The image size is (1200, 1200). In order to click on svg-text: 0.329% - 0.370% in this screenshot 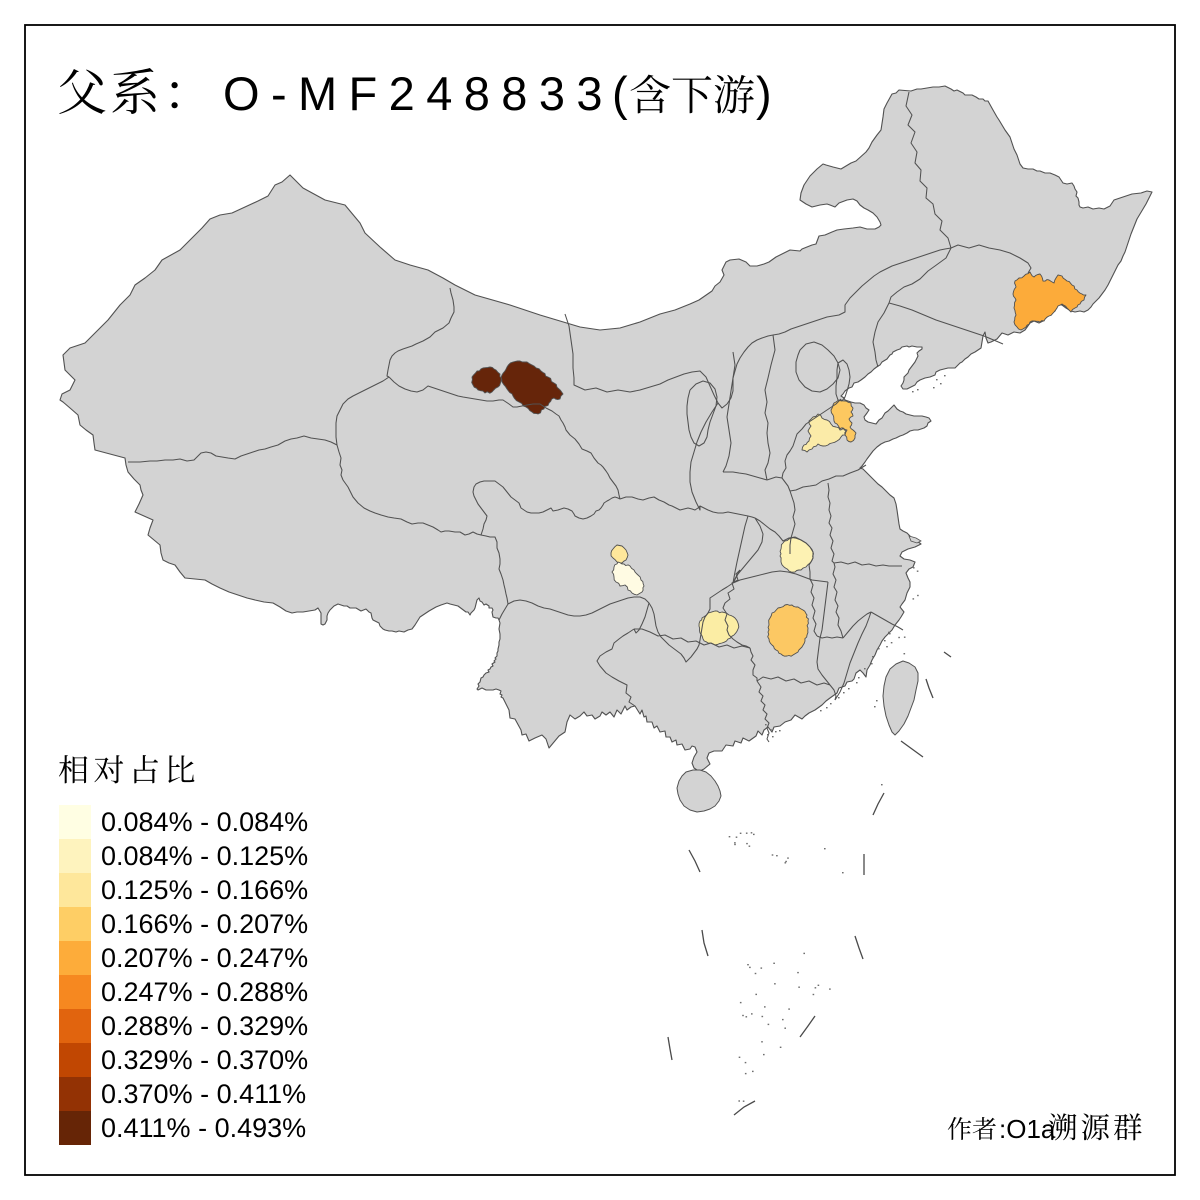, I will do `click(204, 1060)`.